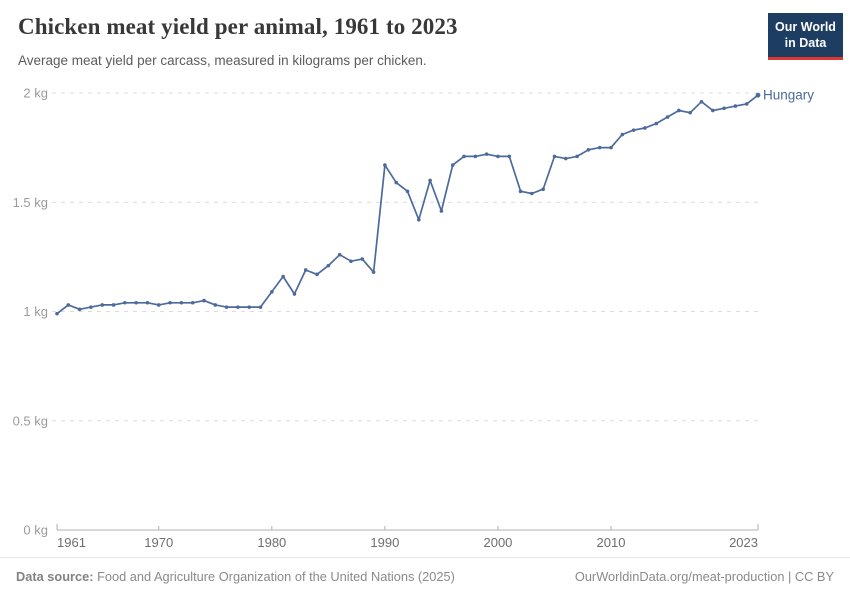 The width and height of the screenshot is (850, 600). What do you see at coordinates (679, 576) in the screenshot?
I see `owid-url-link: OurWorldinData.org/meat-production` at bounding box center [679, 576].